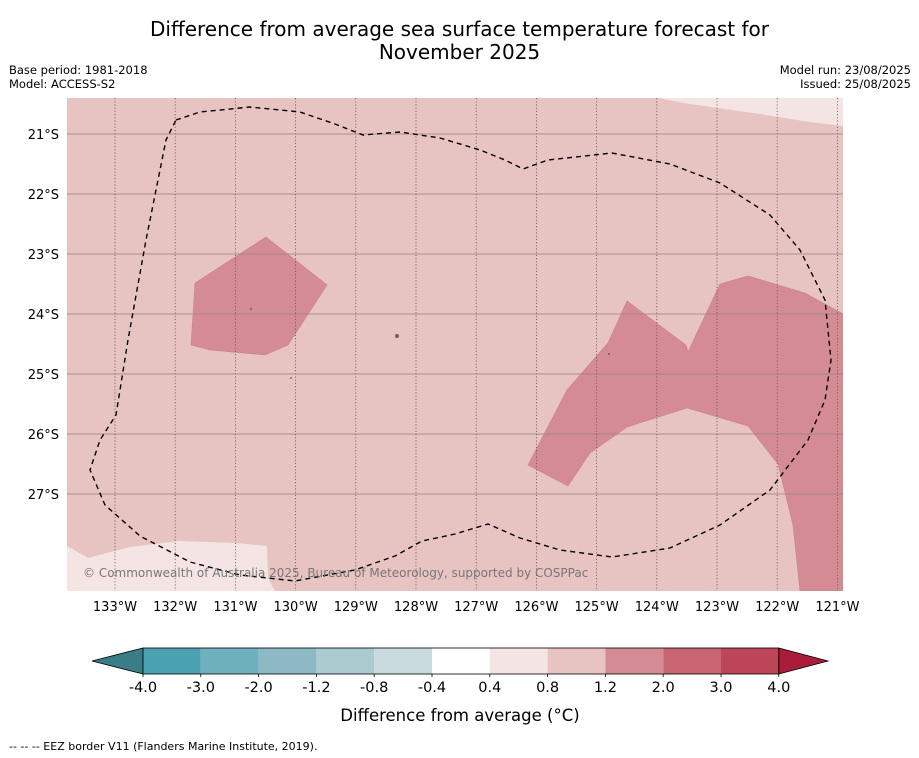 The height and width of the screenshot is (758, 919). What do you see at coordinates (536, 607) in the screenshot?
I see `longitude-label: 126°W` at bounding box center [536, 607].